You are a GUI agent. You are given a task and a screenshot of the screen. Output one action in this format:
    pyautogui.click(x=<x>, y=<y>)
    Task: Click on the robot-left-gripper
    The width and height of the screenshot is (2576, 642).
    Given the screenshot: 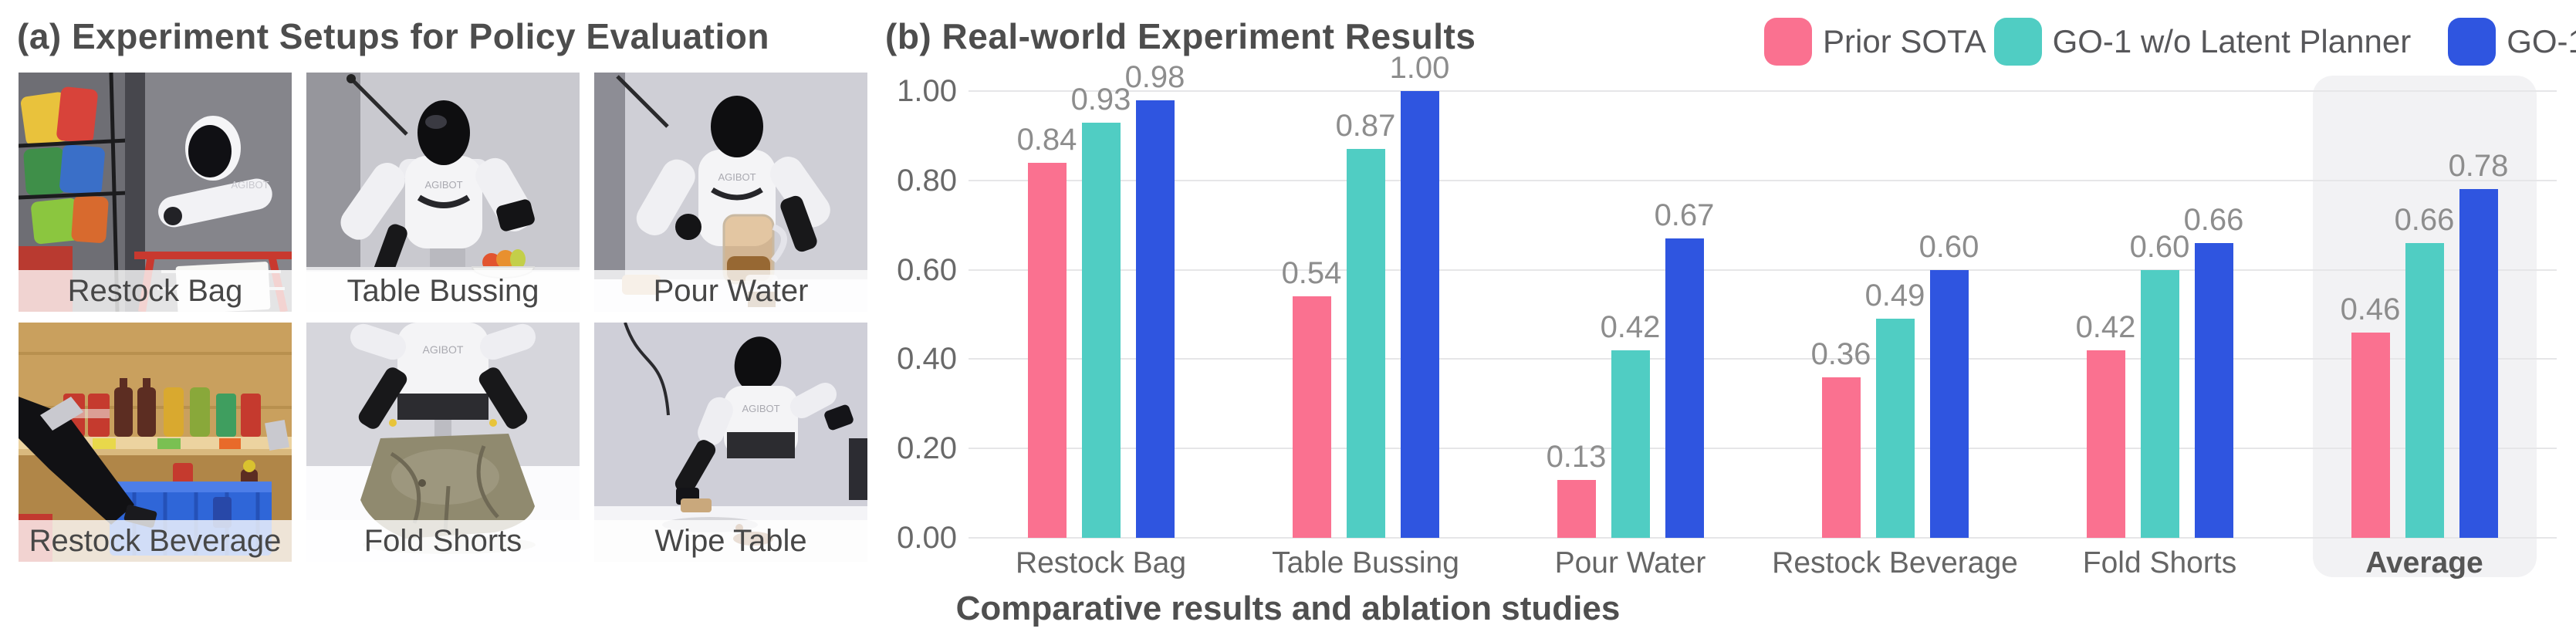 What is the action you would take?
    pyautogui.click(x=382, y=398)
    